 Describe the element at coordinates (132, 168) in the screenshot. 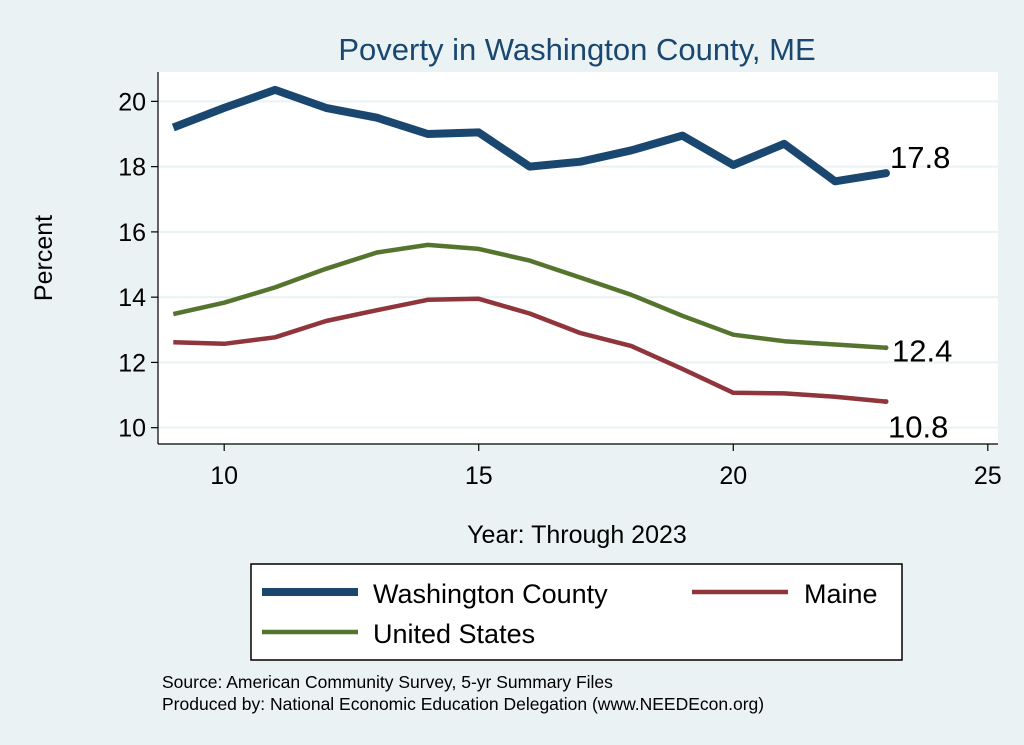

I see `y-tick-label-18: 18` at that location.